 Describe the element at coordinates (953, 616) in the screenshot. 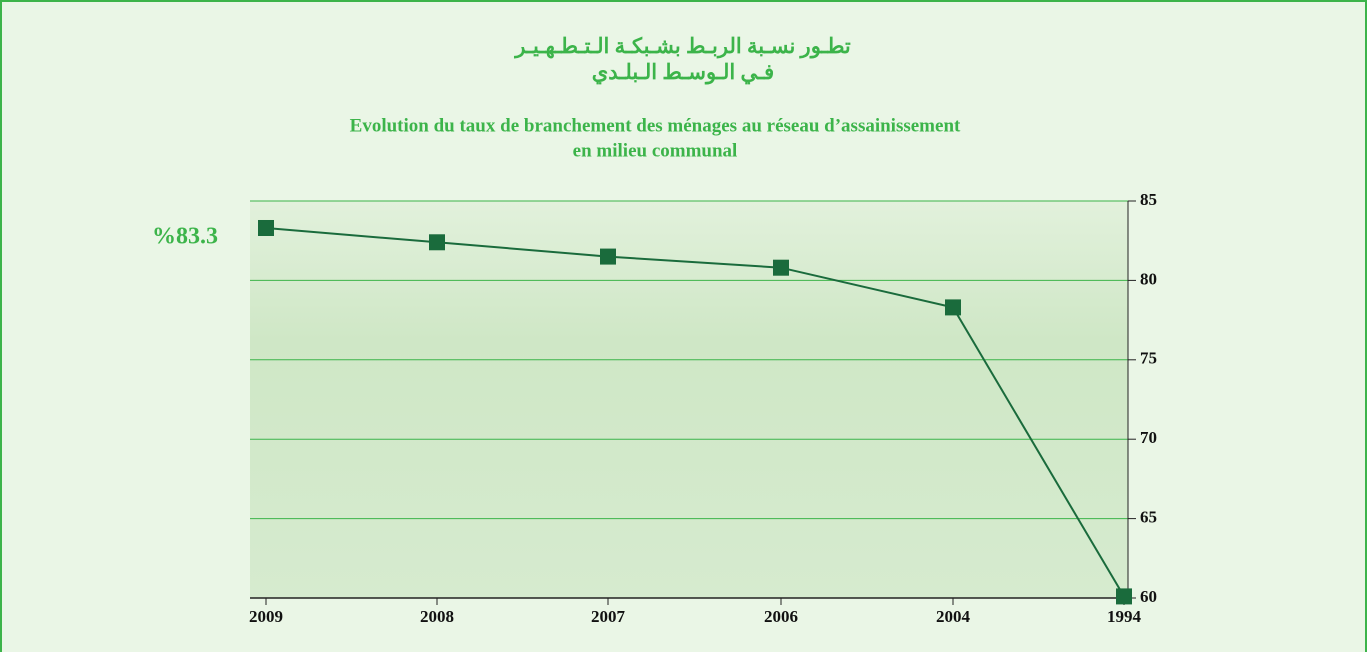

I see `x-tick-label: 2004` at that location.